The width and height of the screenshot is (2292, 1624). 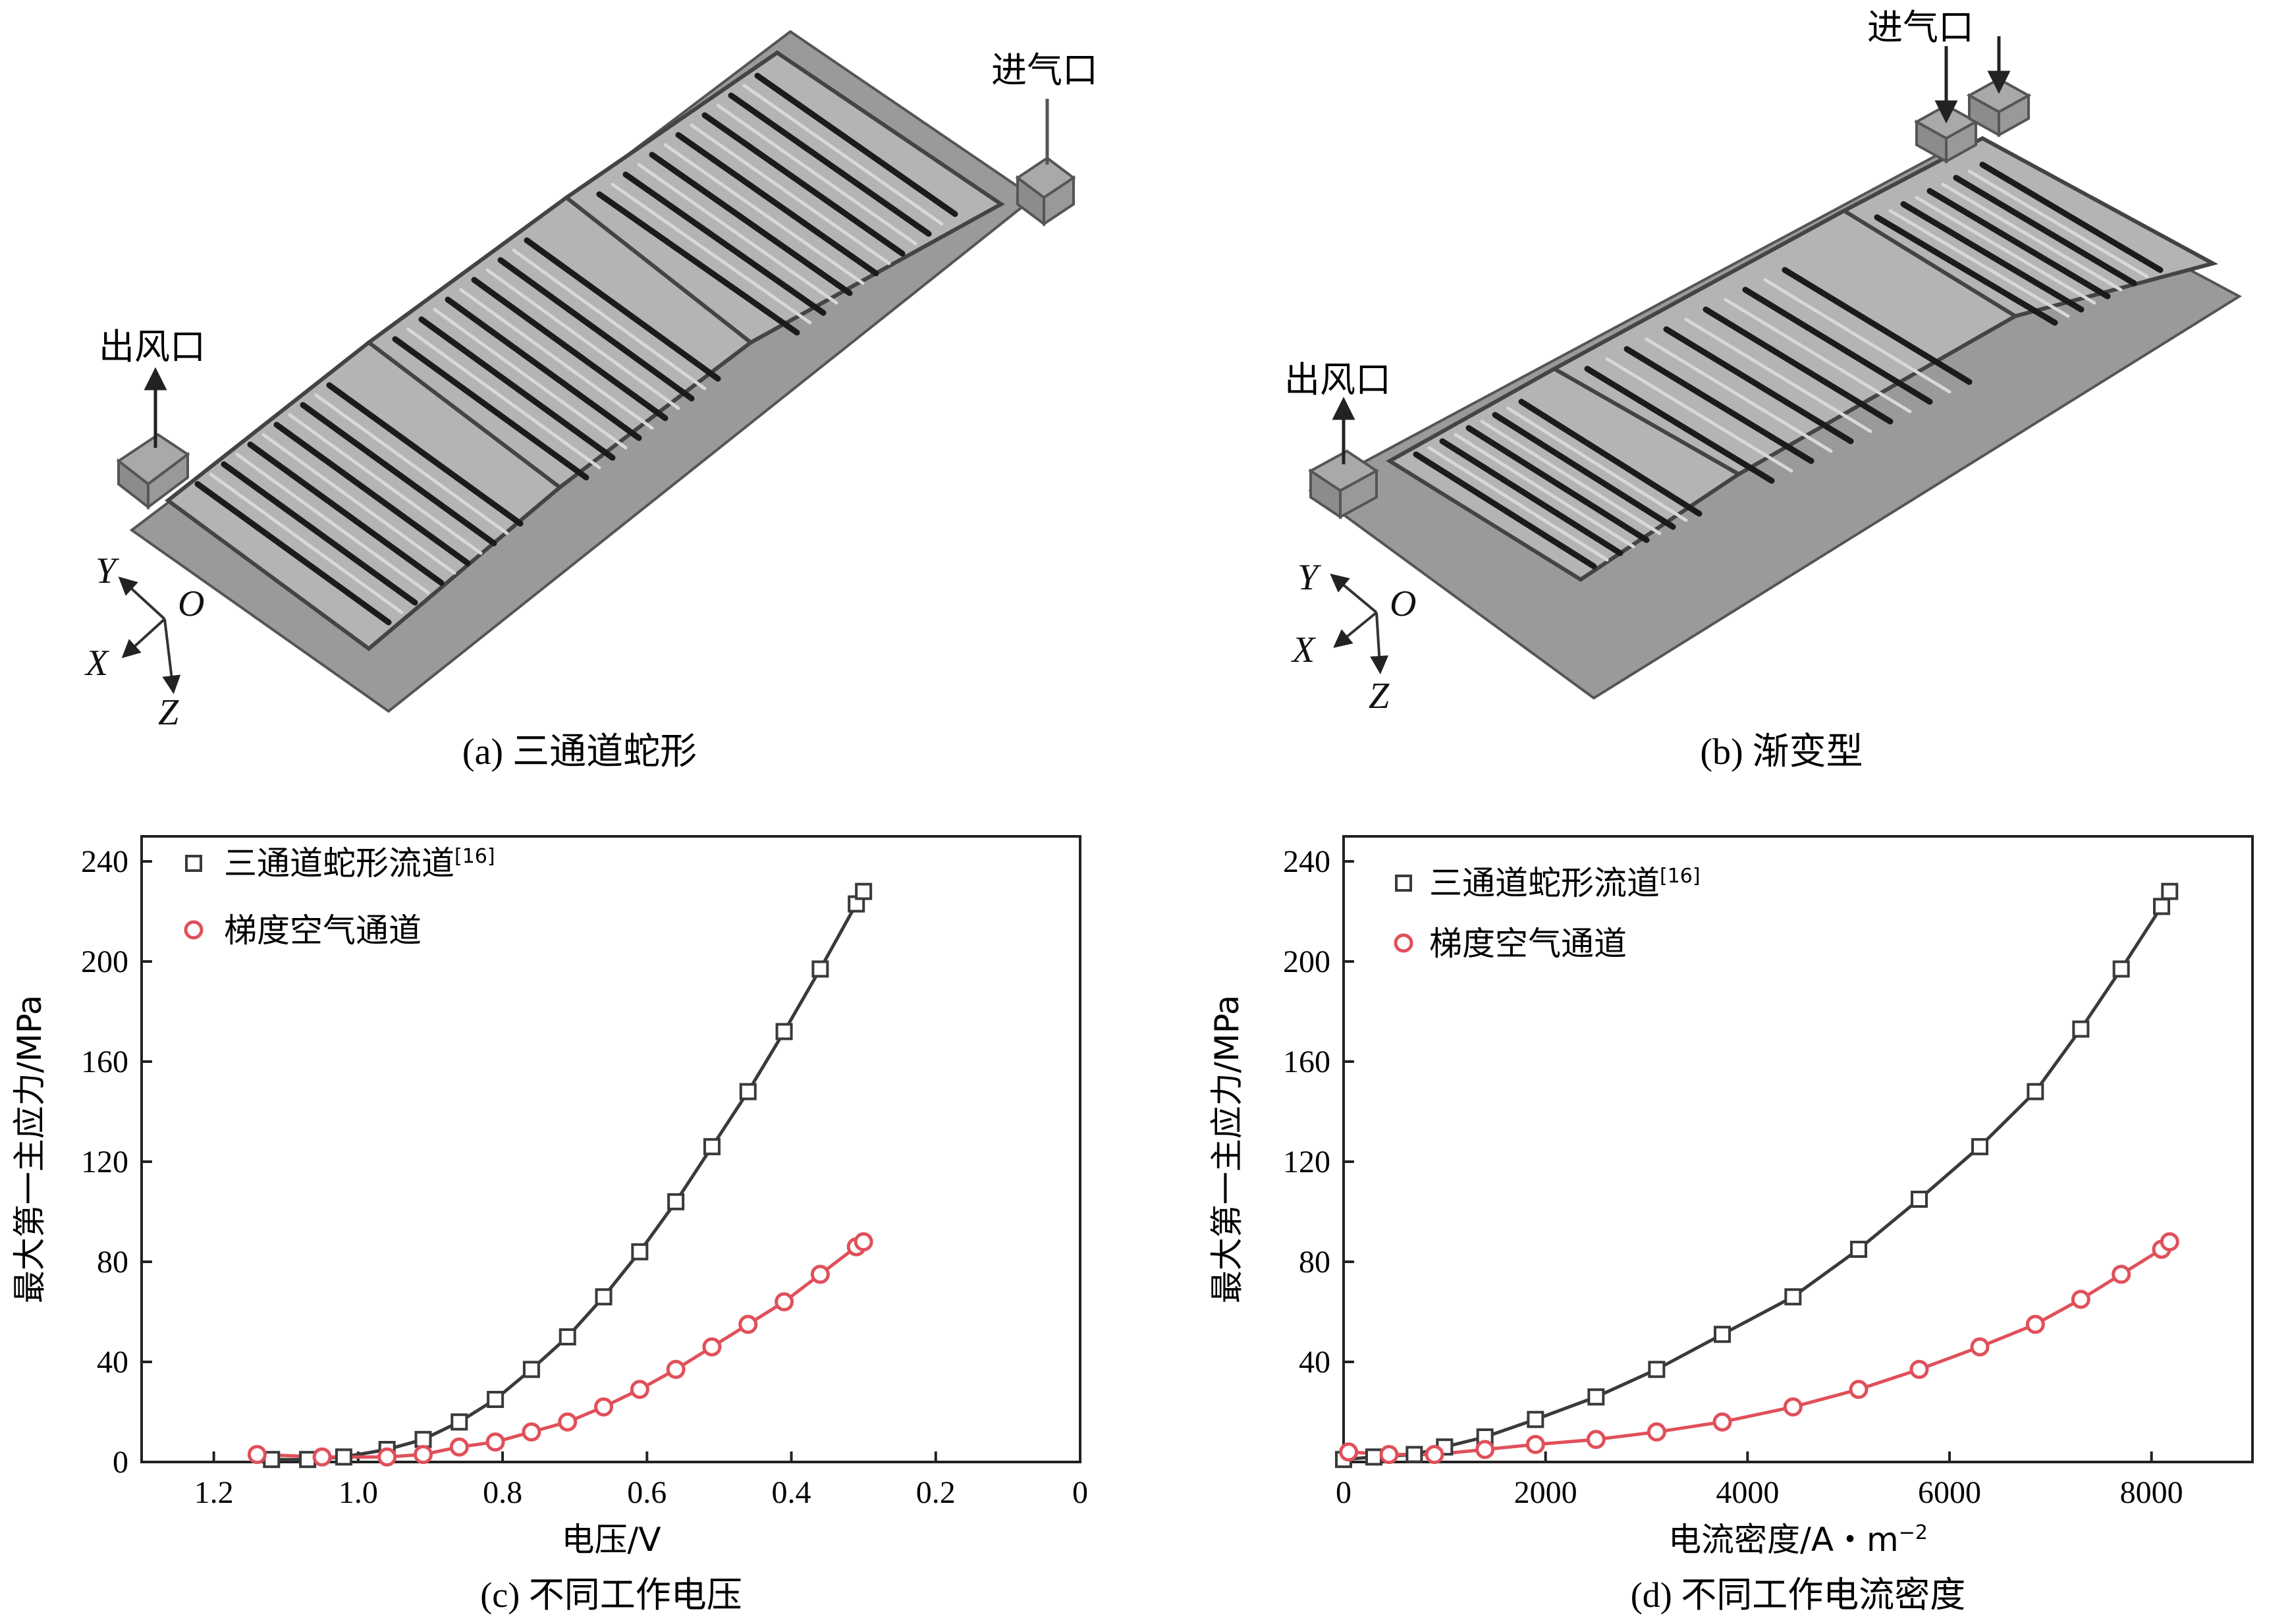 What do you see at coordinates (191, 603) in the screenshot?
I see `panel-a-axis-o: O` at bounding box center [191, 603].